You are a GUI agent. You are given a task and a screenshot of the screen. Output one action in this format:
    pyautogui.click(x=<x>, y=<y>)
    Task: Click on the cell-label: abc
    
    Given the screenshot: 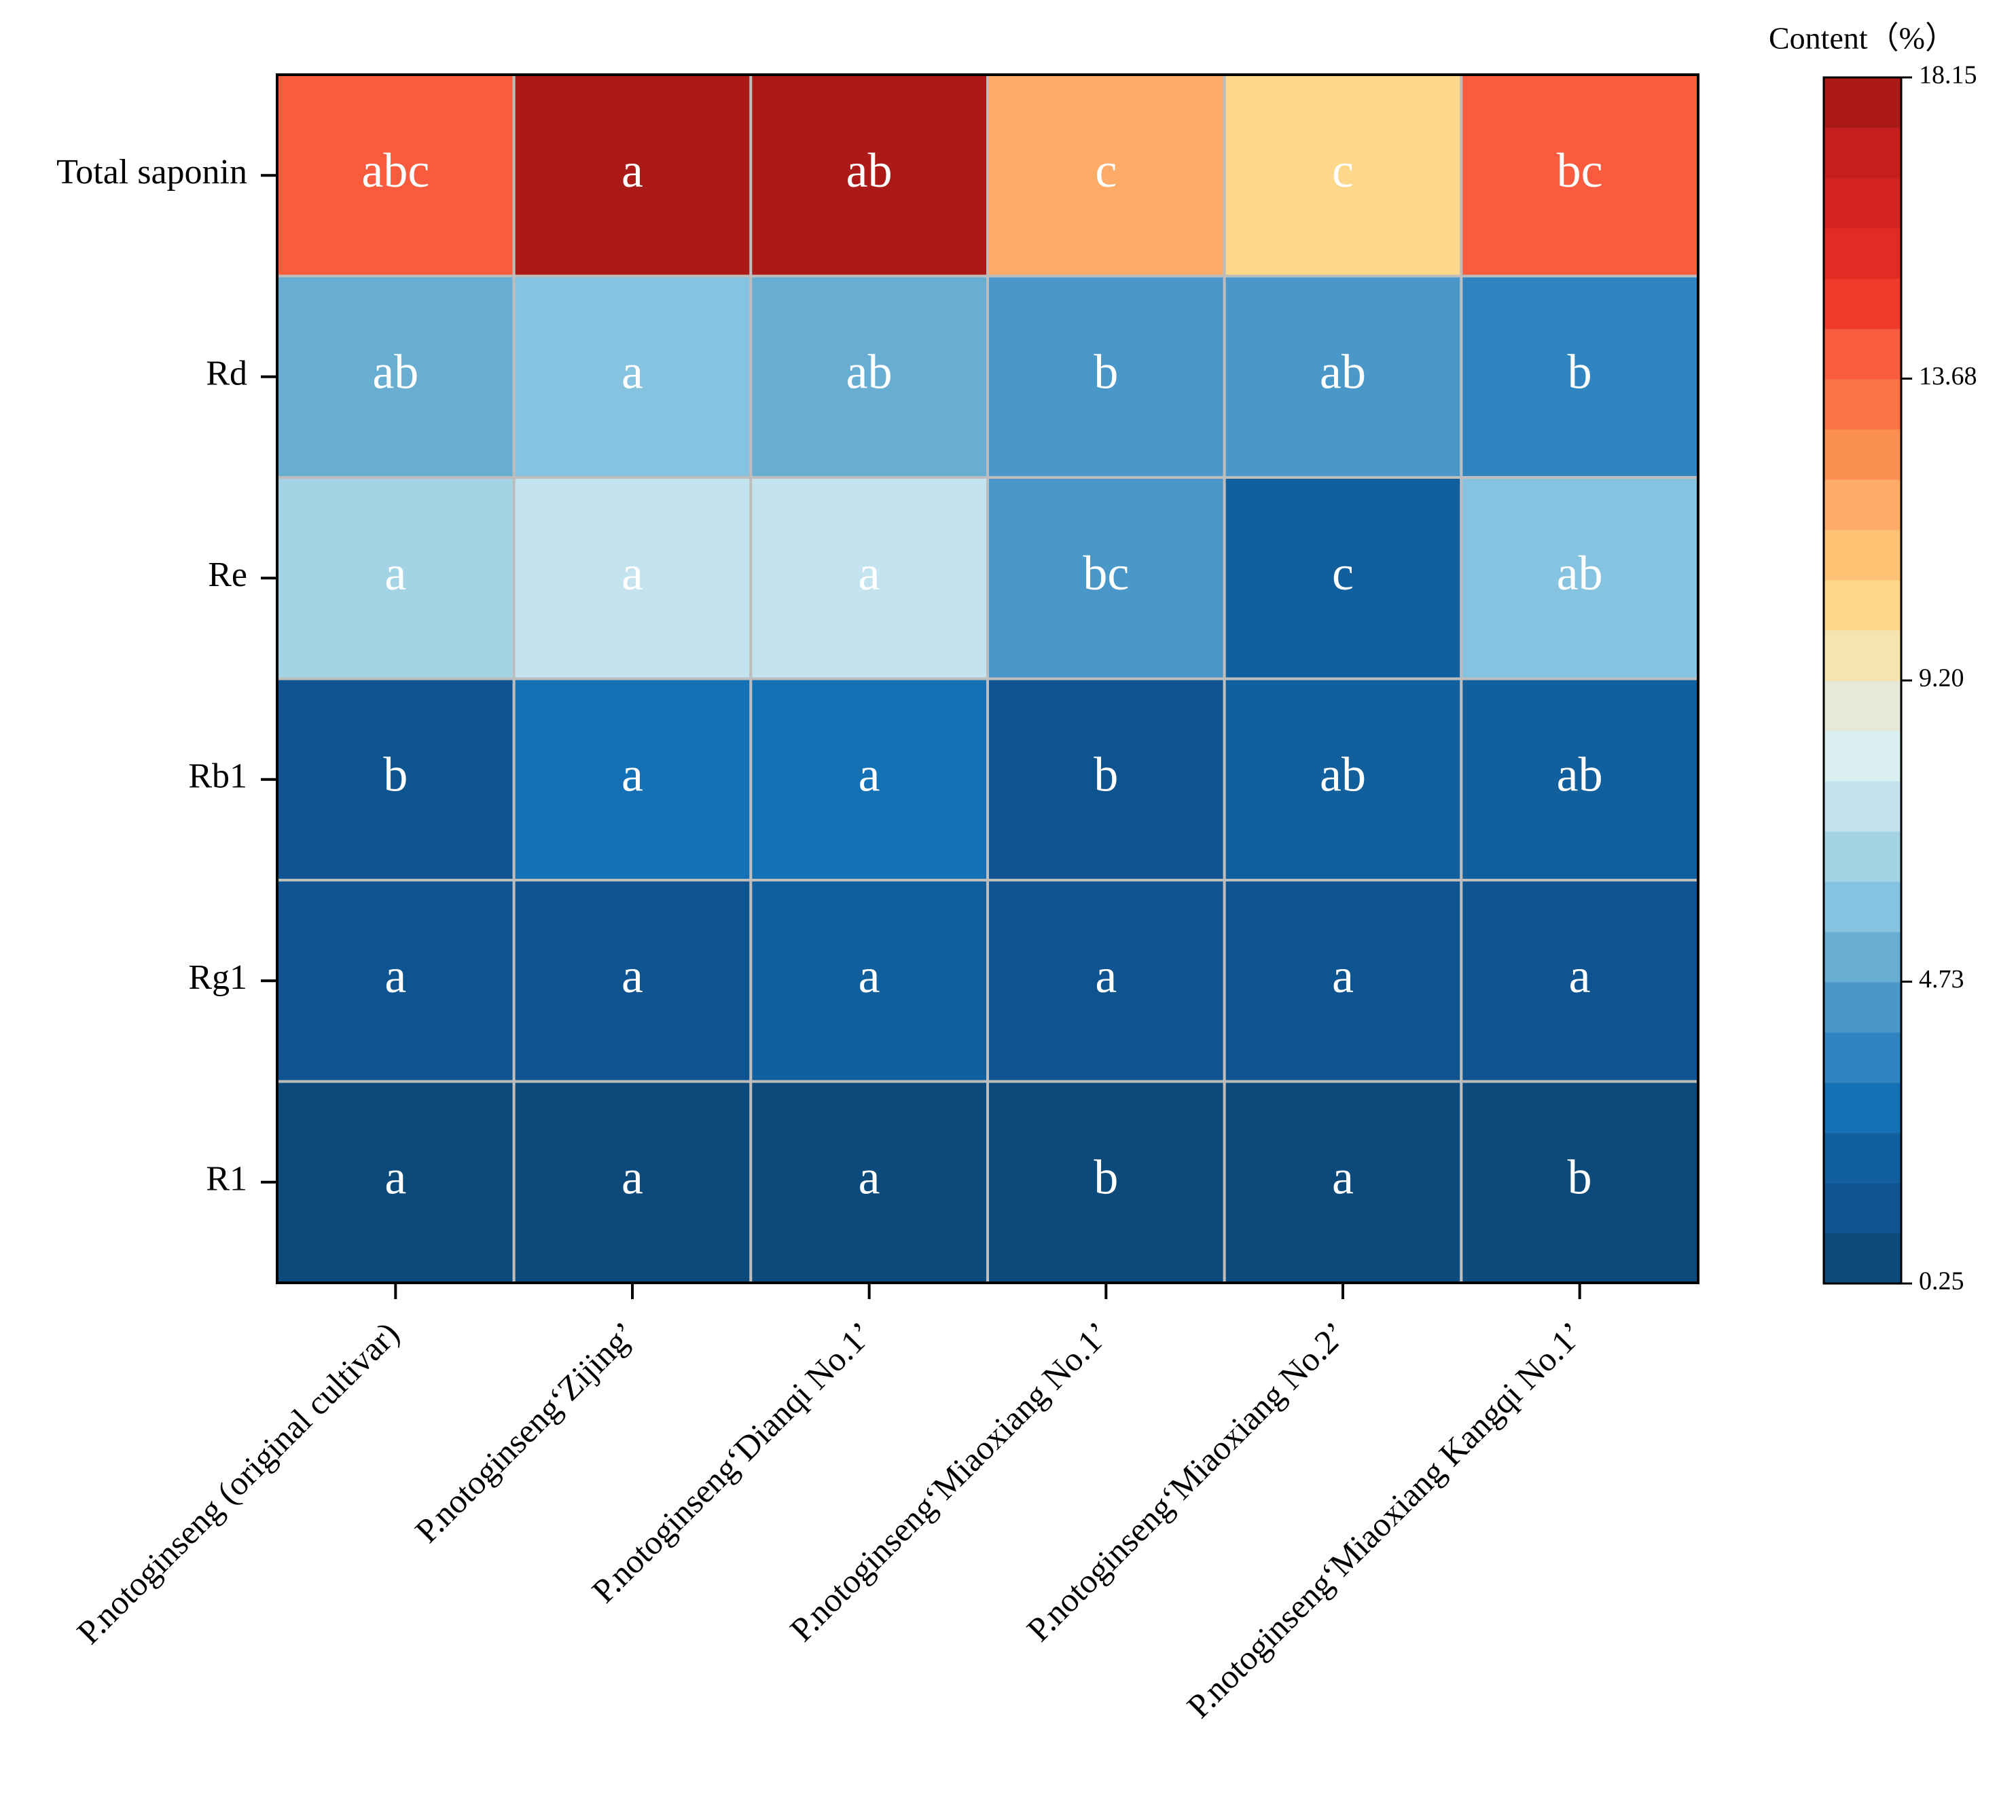 What is the action you would take?
    pyautogui.click(x=395, y=170)
    